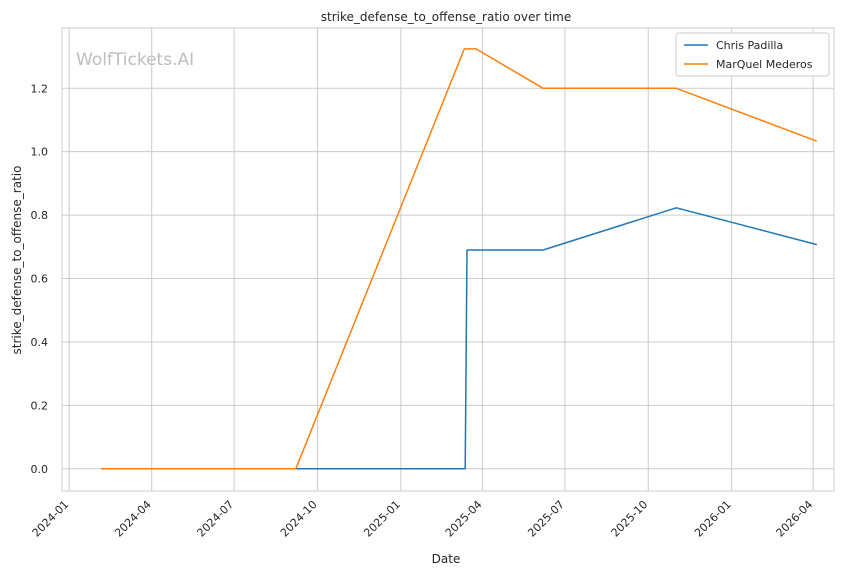  I want to click on y-tick-label: 1.0, so click(40, 152).